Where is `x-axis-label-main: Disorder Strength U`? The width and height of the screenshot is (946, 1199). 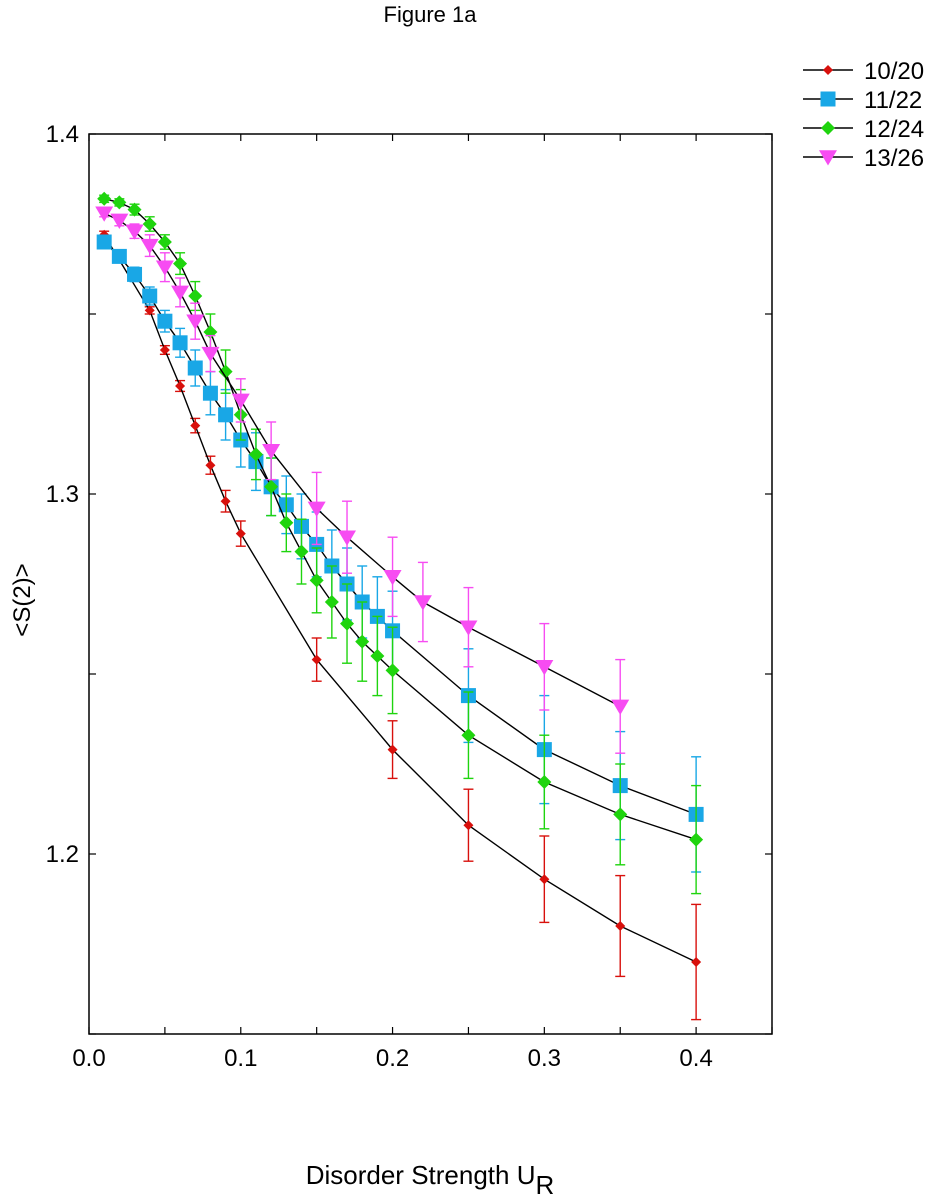 x-axis-label-main: Disorder Strength U is located at coordinates (421, 1175).